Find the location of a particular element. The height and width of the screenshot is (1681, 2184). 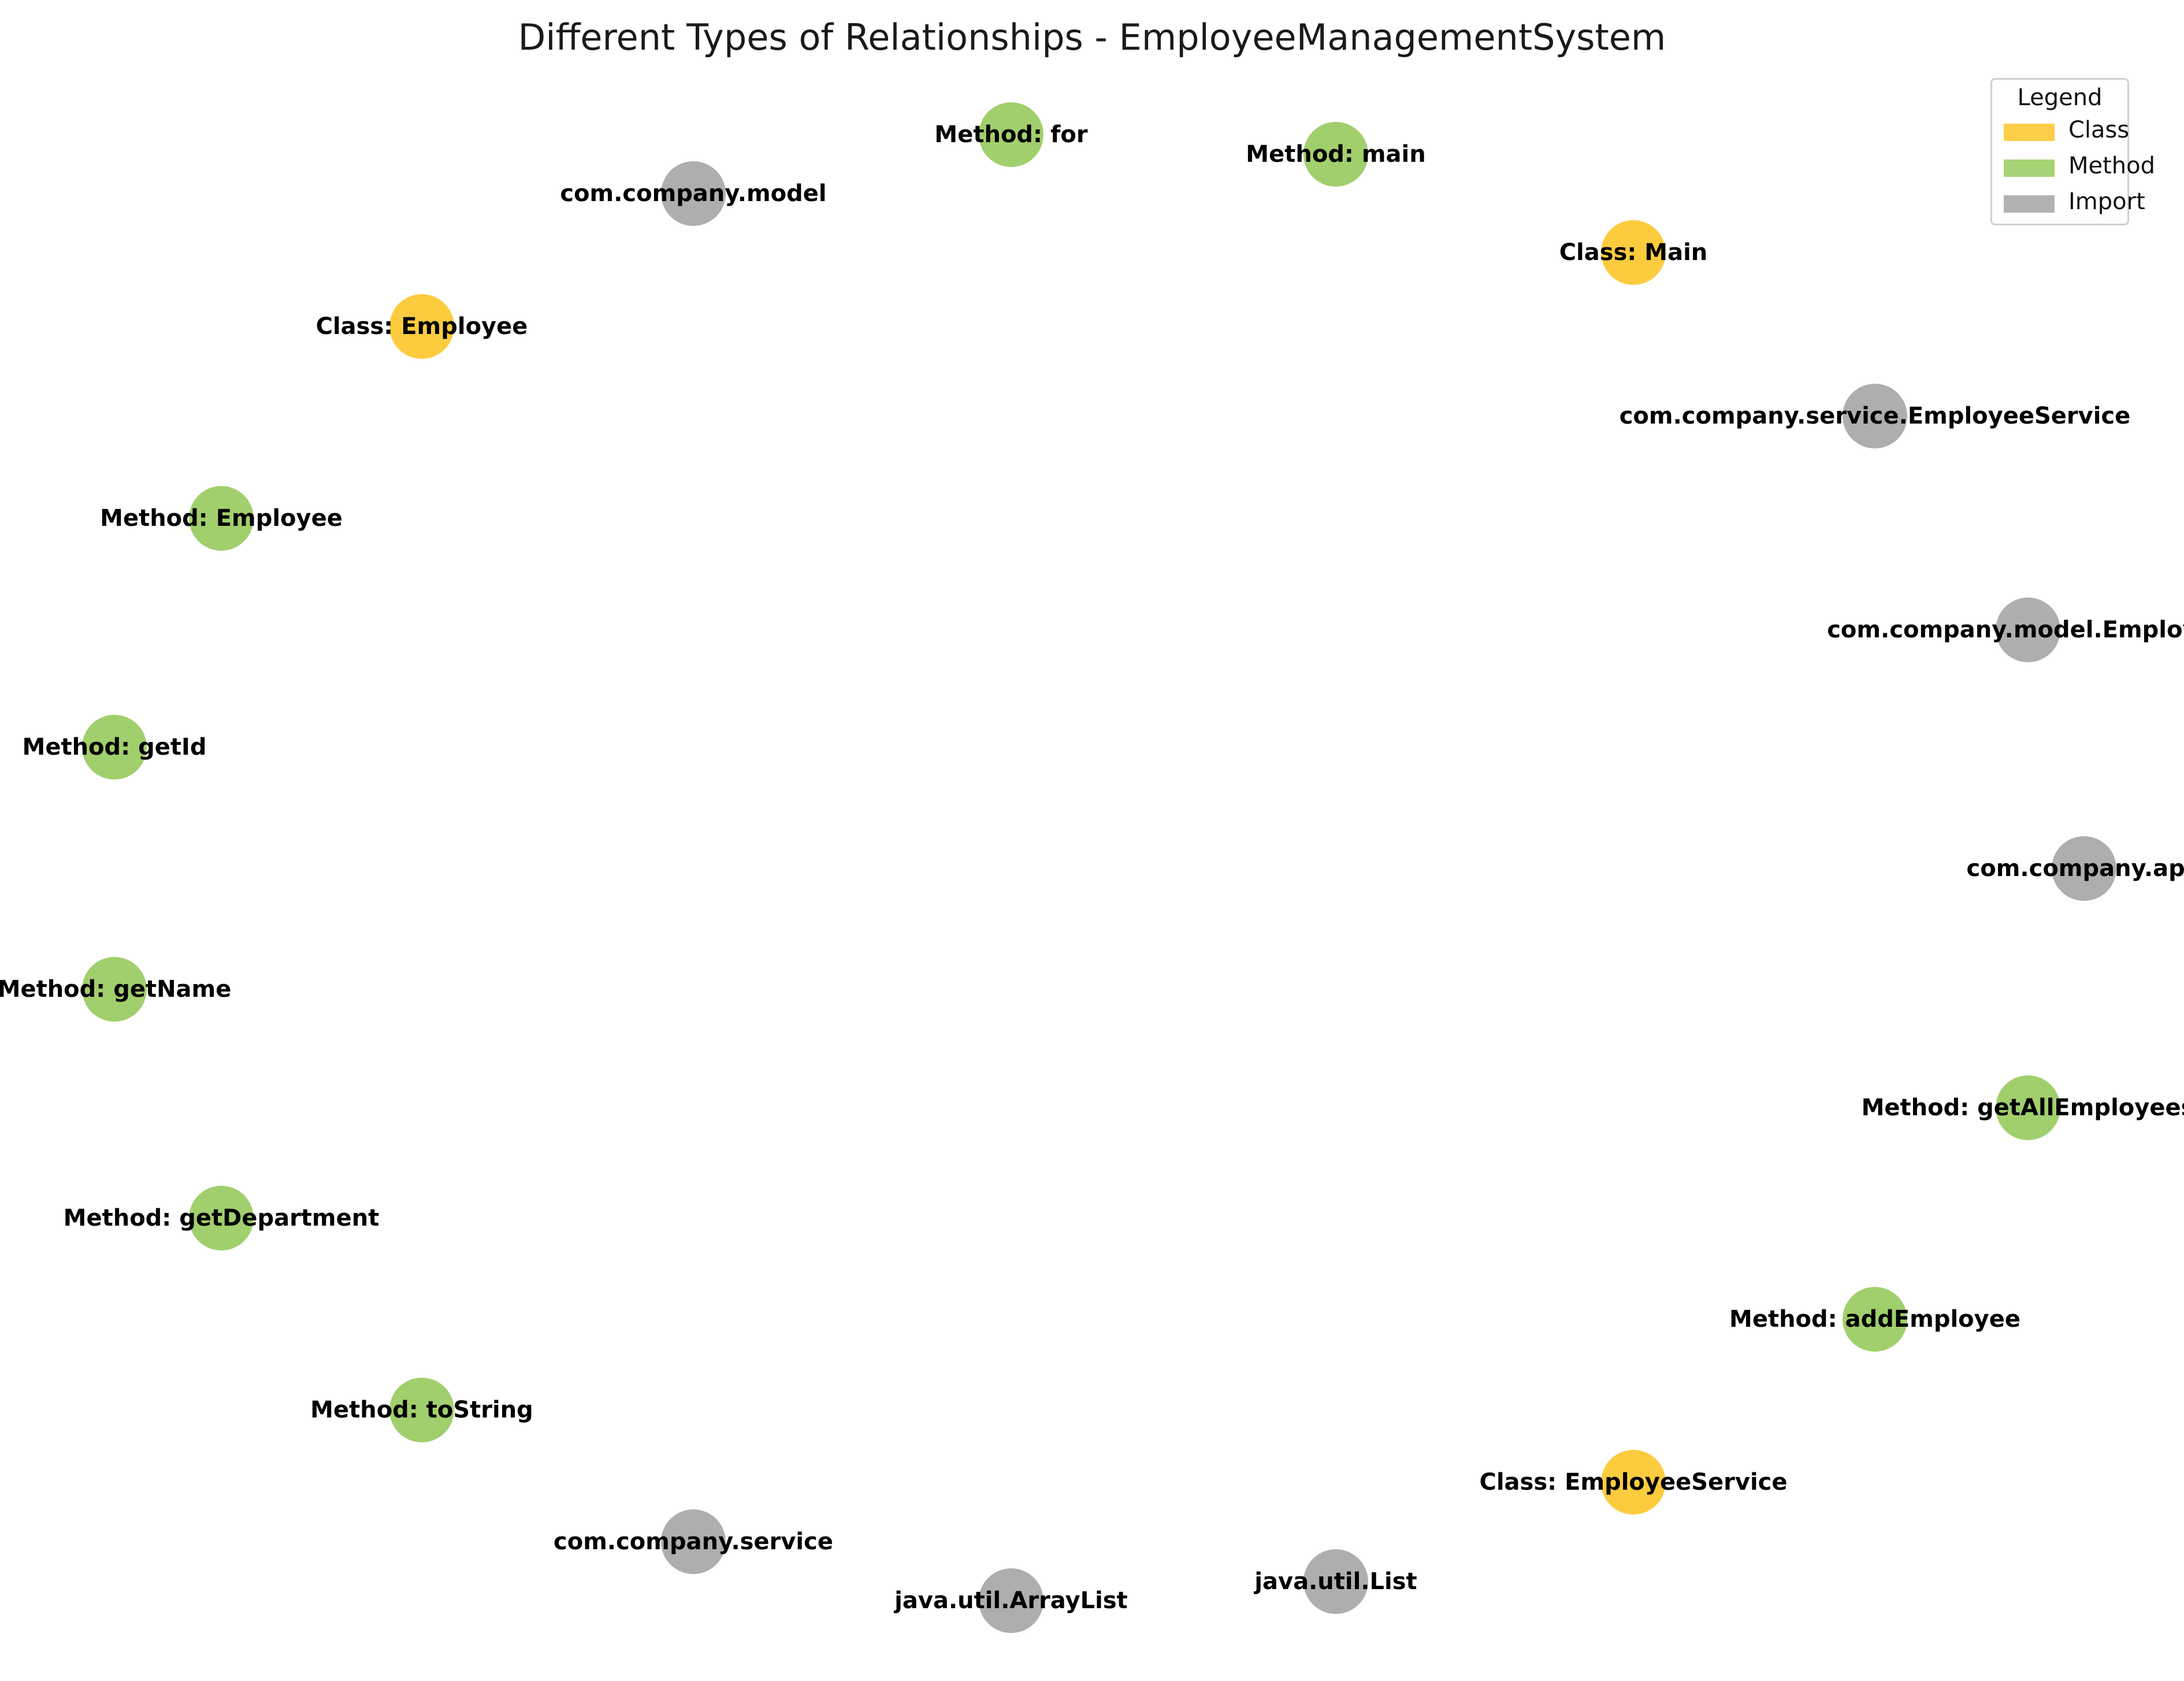

node-label-com-company-service: com.company.service is located at coordinates (693, 1541).